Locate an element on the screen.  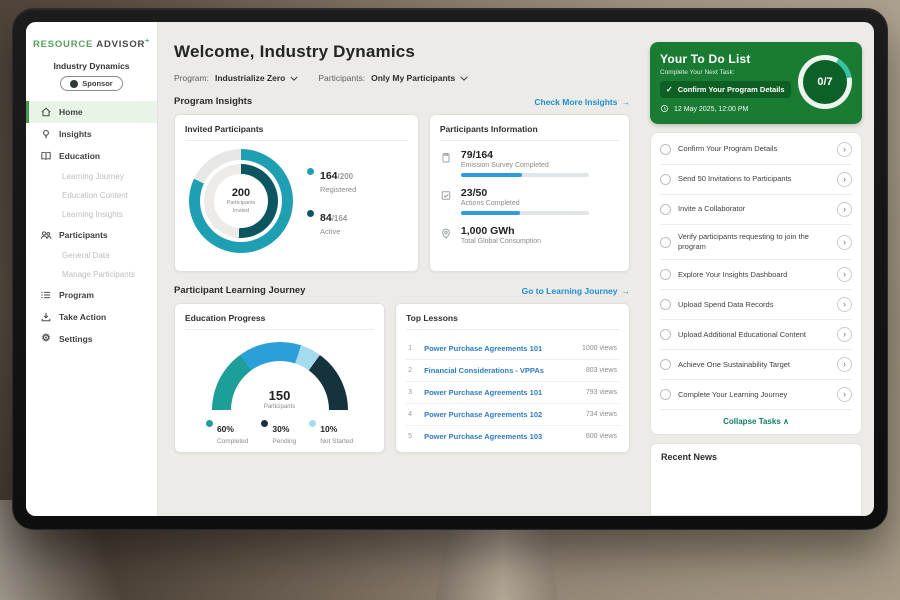
sidebar-item-manage-participants: Manage Participants is located at coordinates (91, 274).